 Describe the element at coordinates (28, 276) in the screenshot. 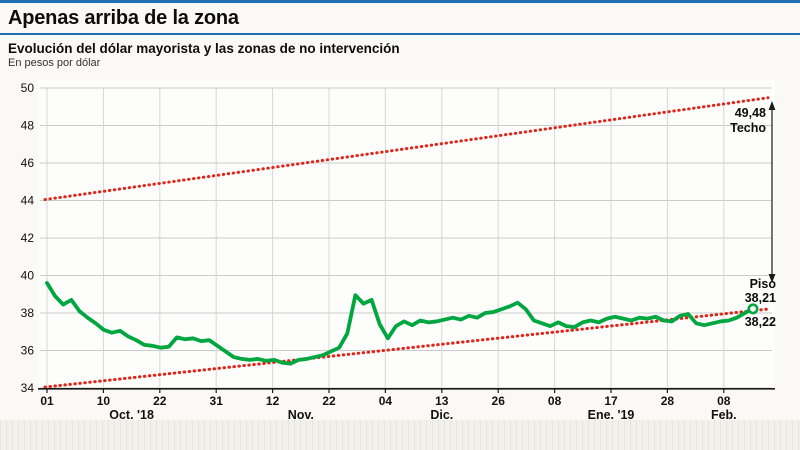

I see `y-axis-label: 40` at that location.